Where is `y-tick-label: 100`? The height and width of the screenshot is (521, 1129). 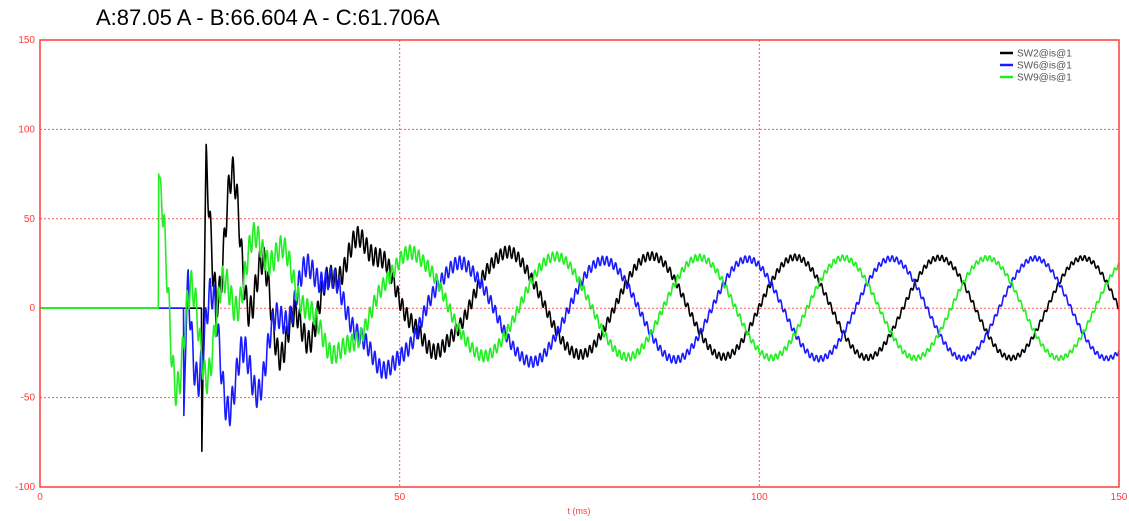
y-tick-label: 100 is located at coordinates (26, 129).